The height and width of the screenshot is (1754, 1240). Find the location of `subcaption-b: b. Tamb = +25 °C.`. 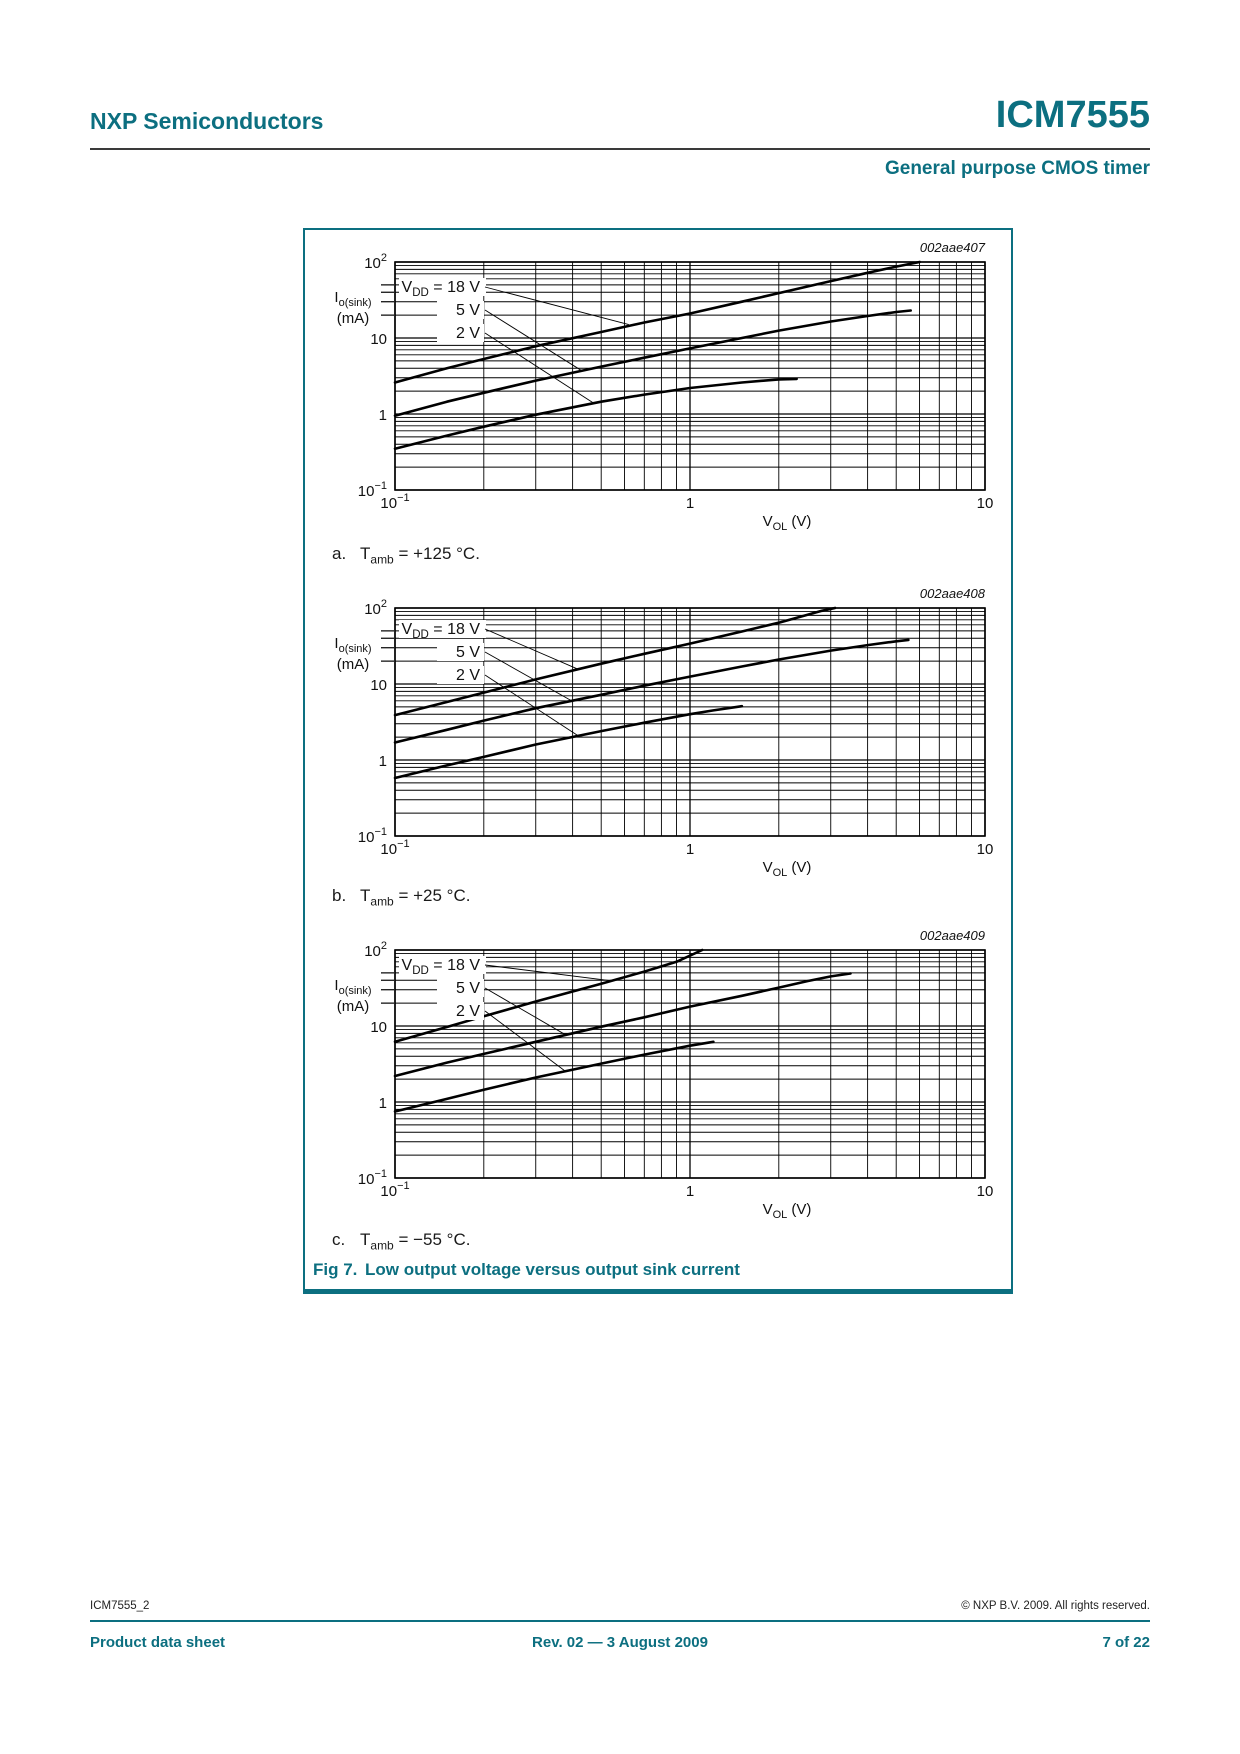

subcaption-b: b. Tamb = +25 °C. is located at coordinates (401, 897).